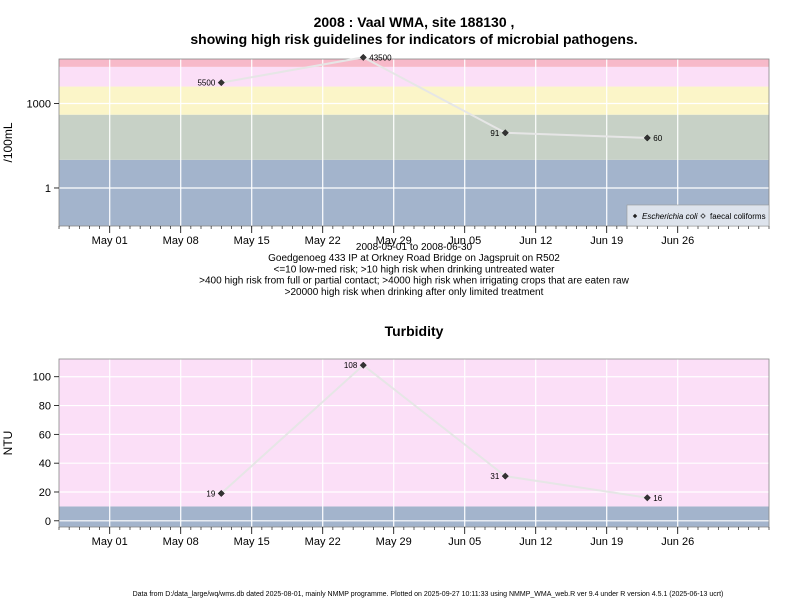 The image size is (800, 605). I want to click on legend-box, so click(698, 215).